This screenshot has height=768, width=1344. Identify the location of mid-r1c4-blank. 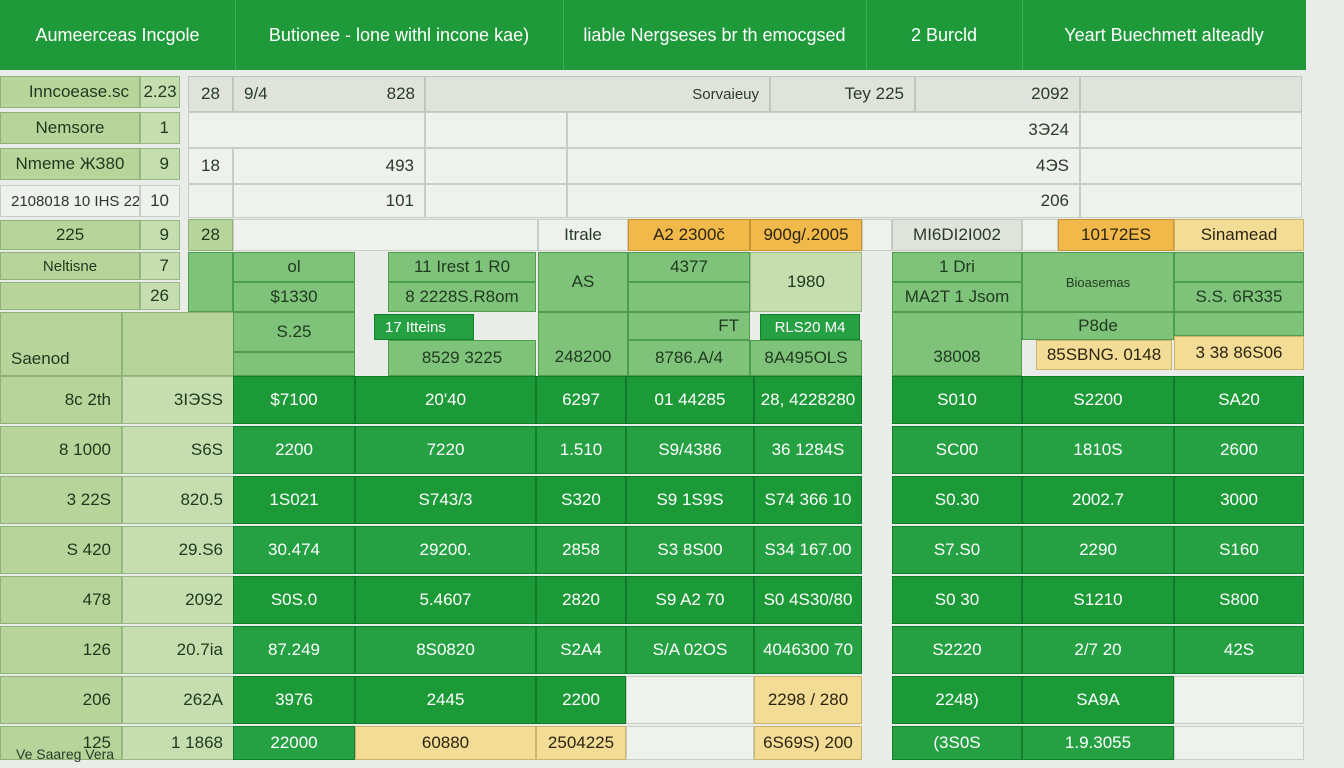
(689, 297).